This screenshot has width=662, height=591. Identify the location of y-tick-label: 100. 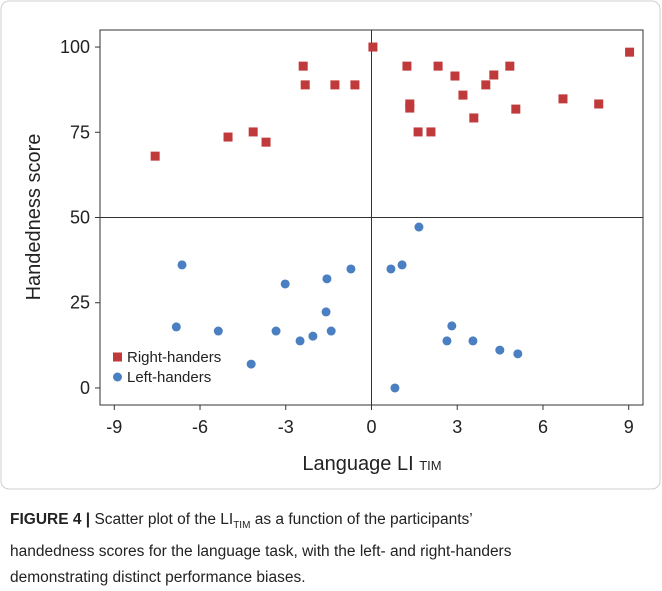
(75, 47).